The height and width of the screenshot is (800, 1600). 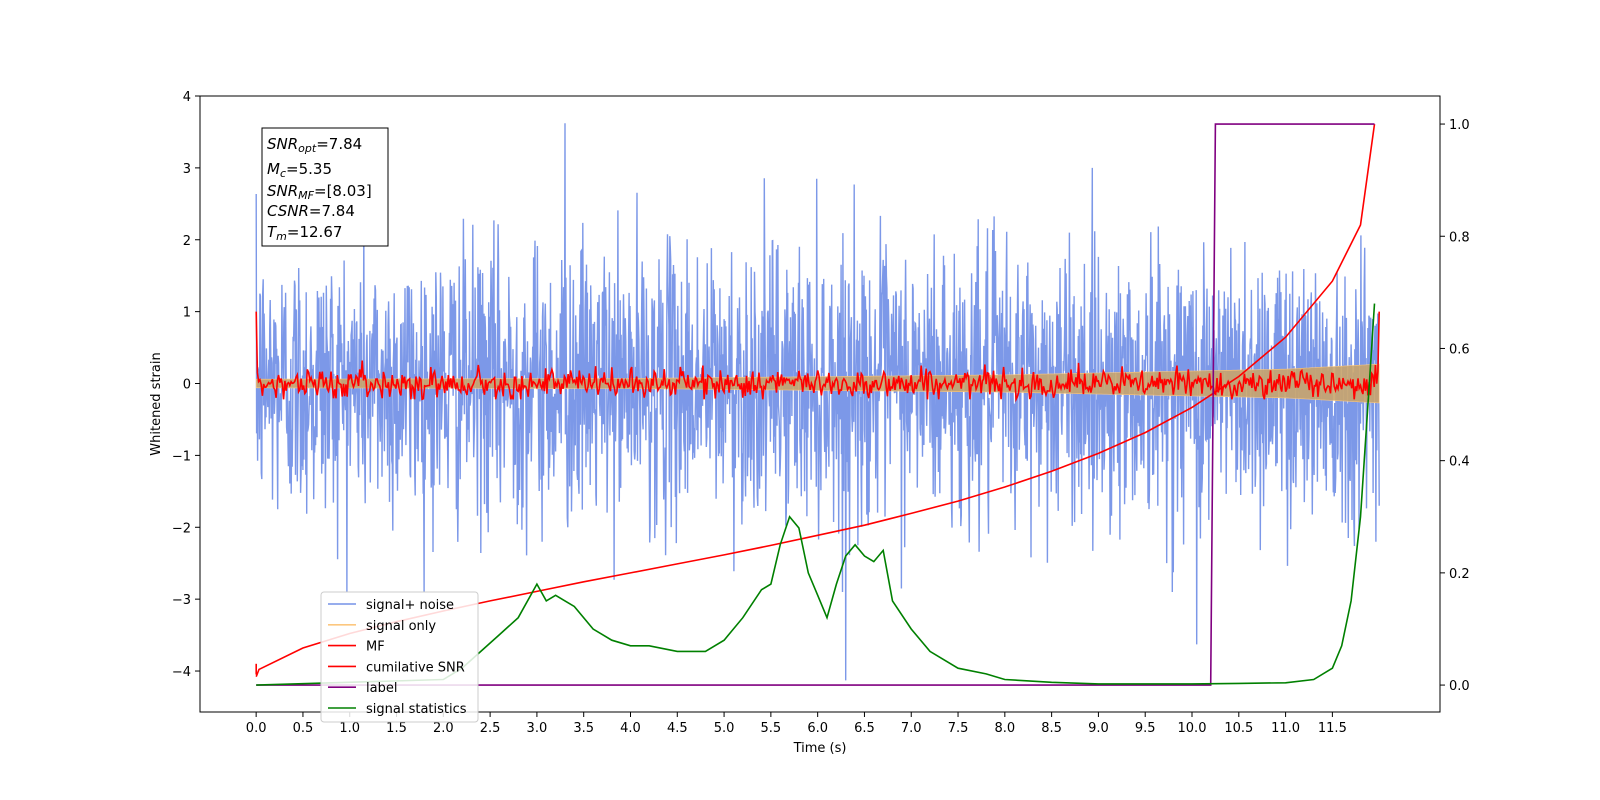 What do you see at coordinates (181, 456) in the screenshot?
I see `y-left-tick-label-5: −1` at bounding box center [181, 456].